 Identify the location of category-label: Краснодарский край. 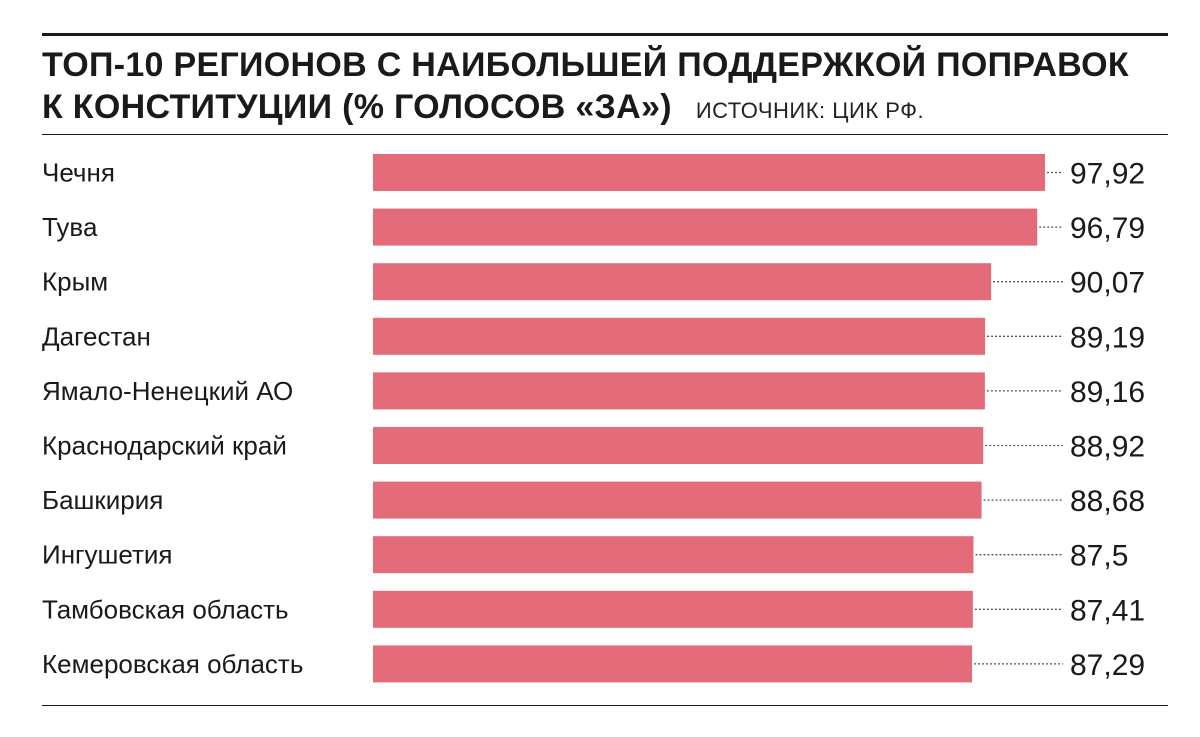
(164, 446).